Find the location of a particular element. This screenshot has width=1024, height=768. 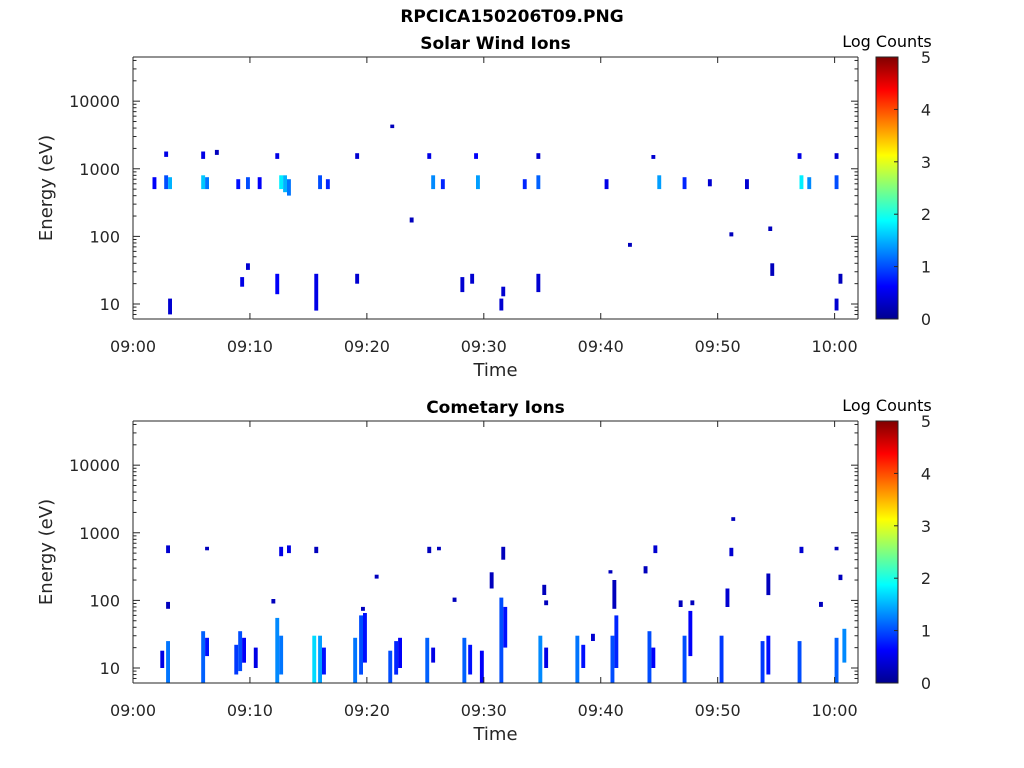

colorbar-tick-label: 4 is located at coordinates (926, 473).